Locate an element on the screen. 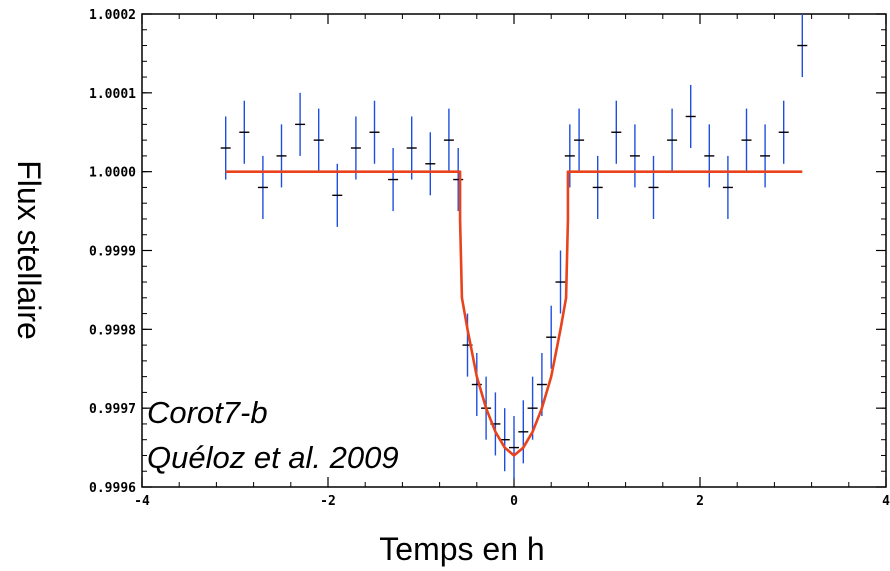 The height and width of the screenshot is (571, 890). y-tick-label: 0.9997 is located at coordinates (112, 409).